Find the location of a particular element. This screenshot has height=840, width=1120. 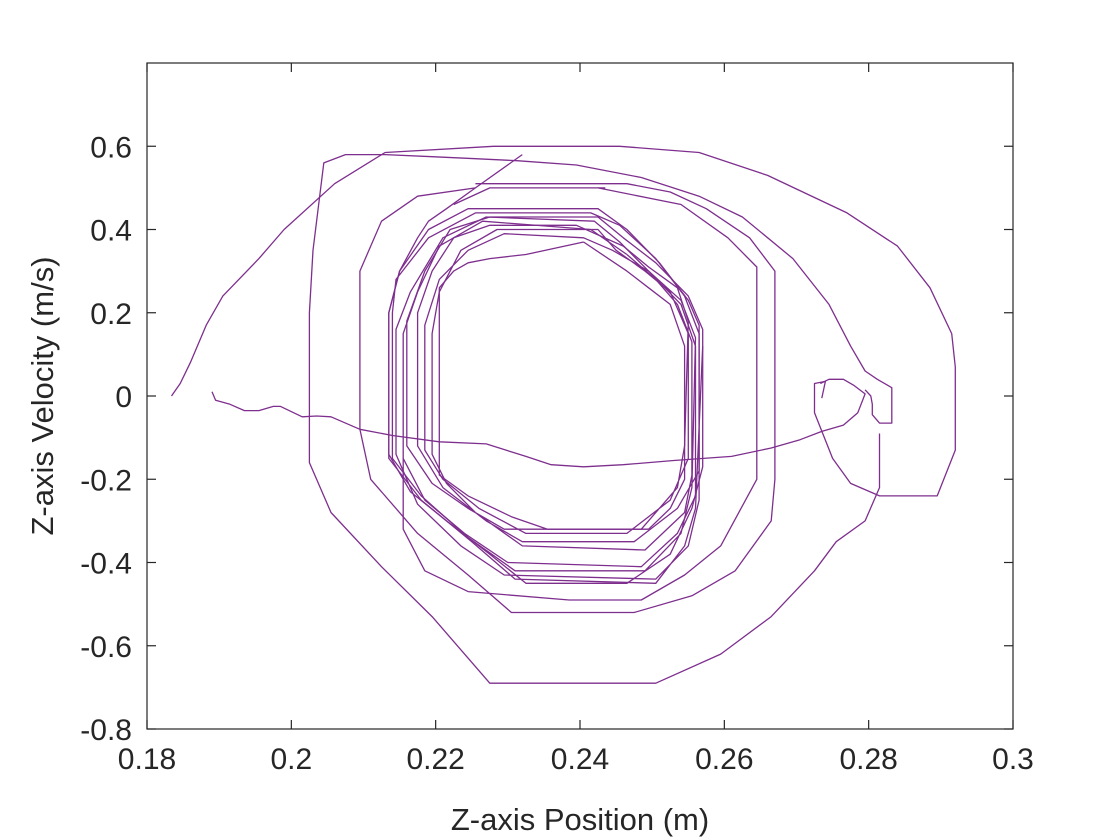

y-axis-title: Z-axis Velocity (m/s) is located at coordinates (42, 395).